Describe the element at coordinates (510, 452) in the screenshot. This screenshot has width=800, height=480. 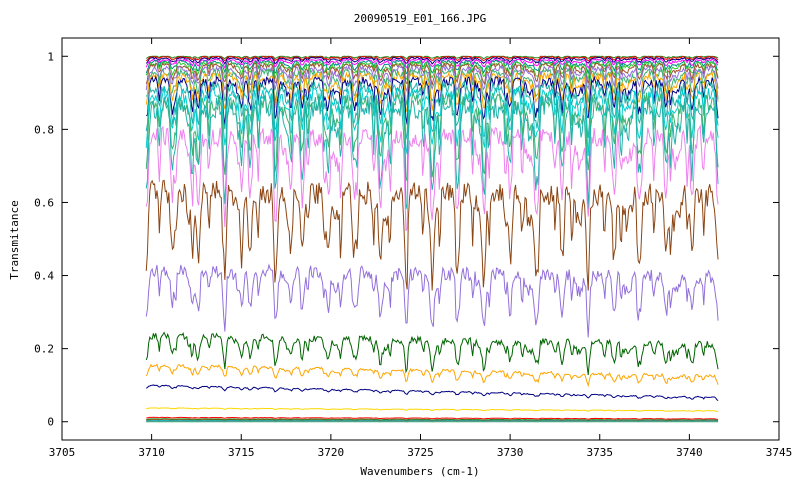
I see `x-tick-label: 3730` at that location.